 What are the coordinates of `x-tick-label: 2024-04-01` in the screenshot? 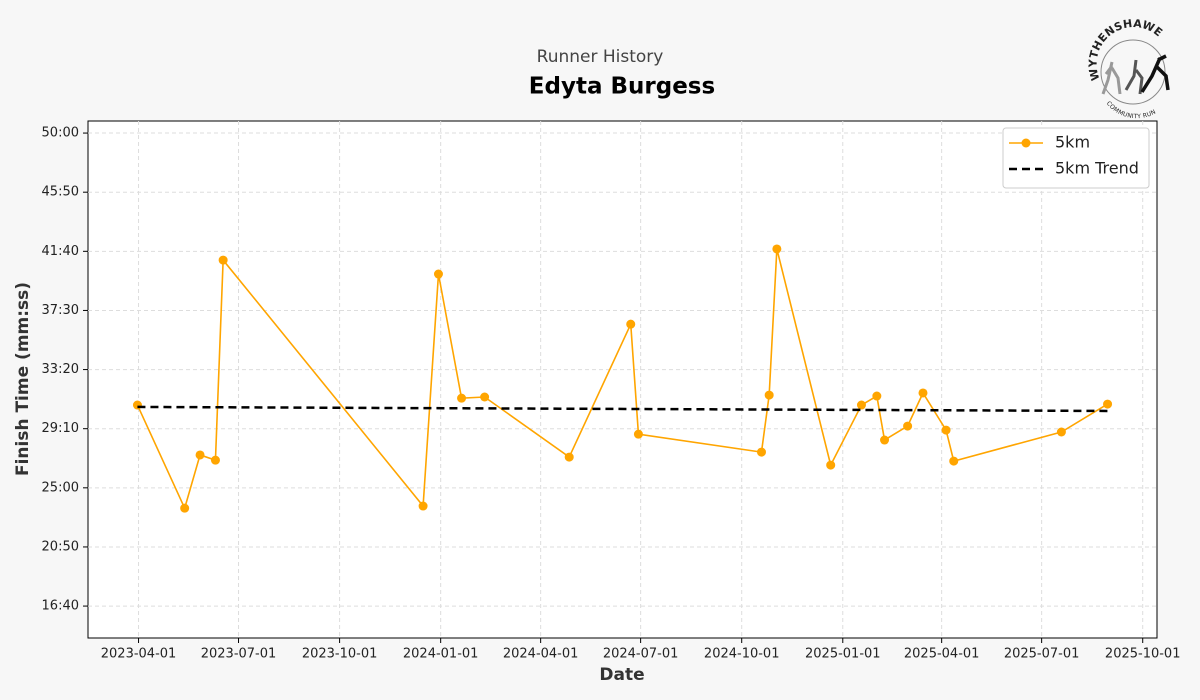 It's located at (541, 654).